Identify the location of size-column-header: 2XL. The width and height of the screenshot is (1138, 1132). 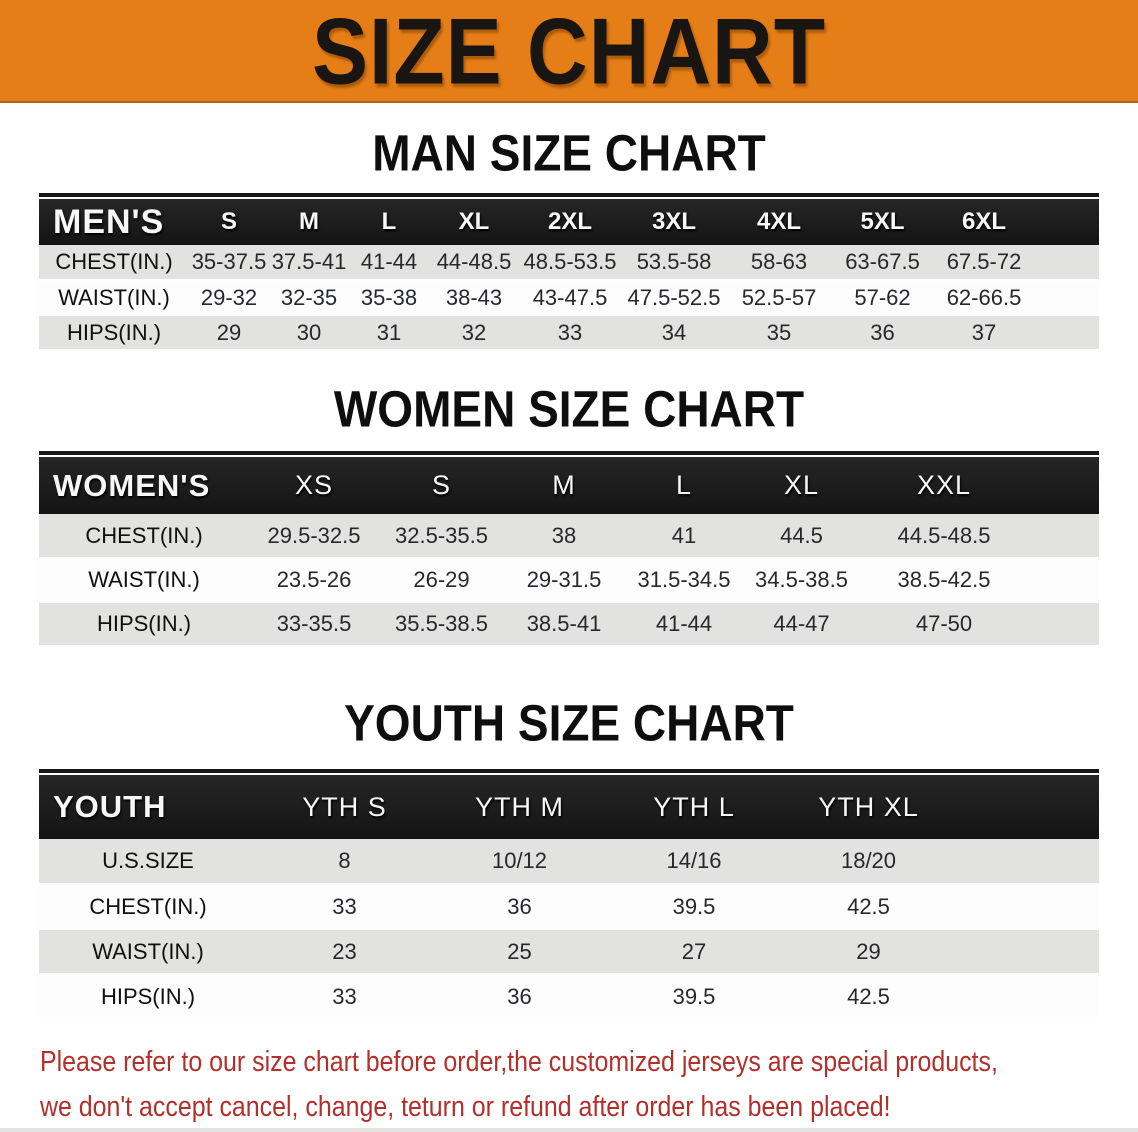
(569, 221).